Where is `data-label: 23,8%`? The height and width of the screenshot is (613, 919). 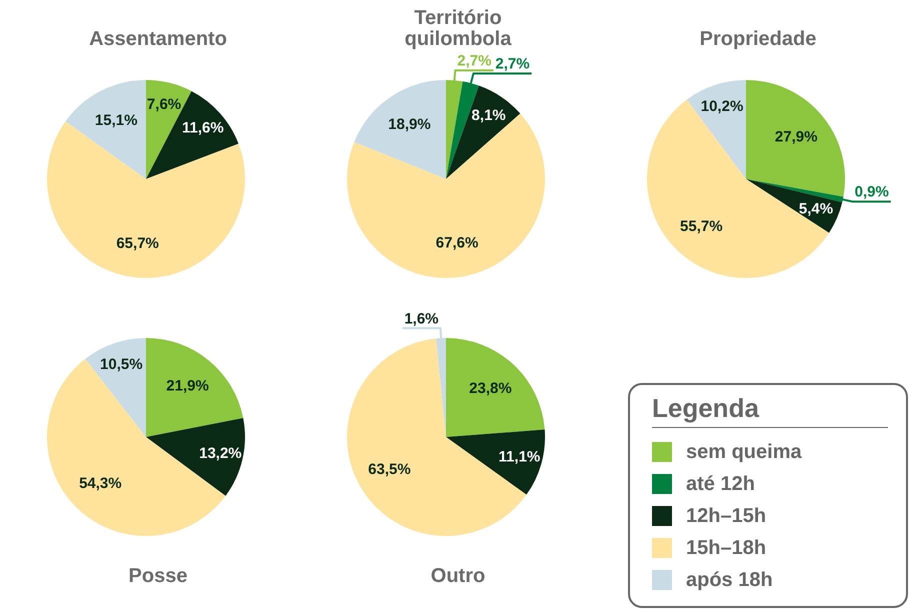
data-label: 23,8% is located at coordinates (490, 389).